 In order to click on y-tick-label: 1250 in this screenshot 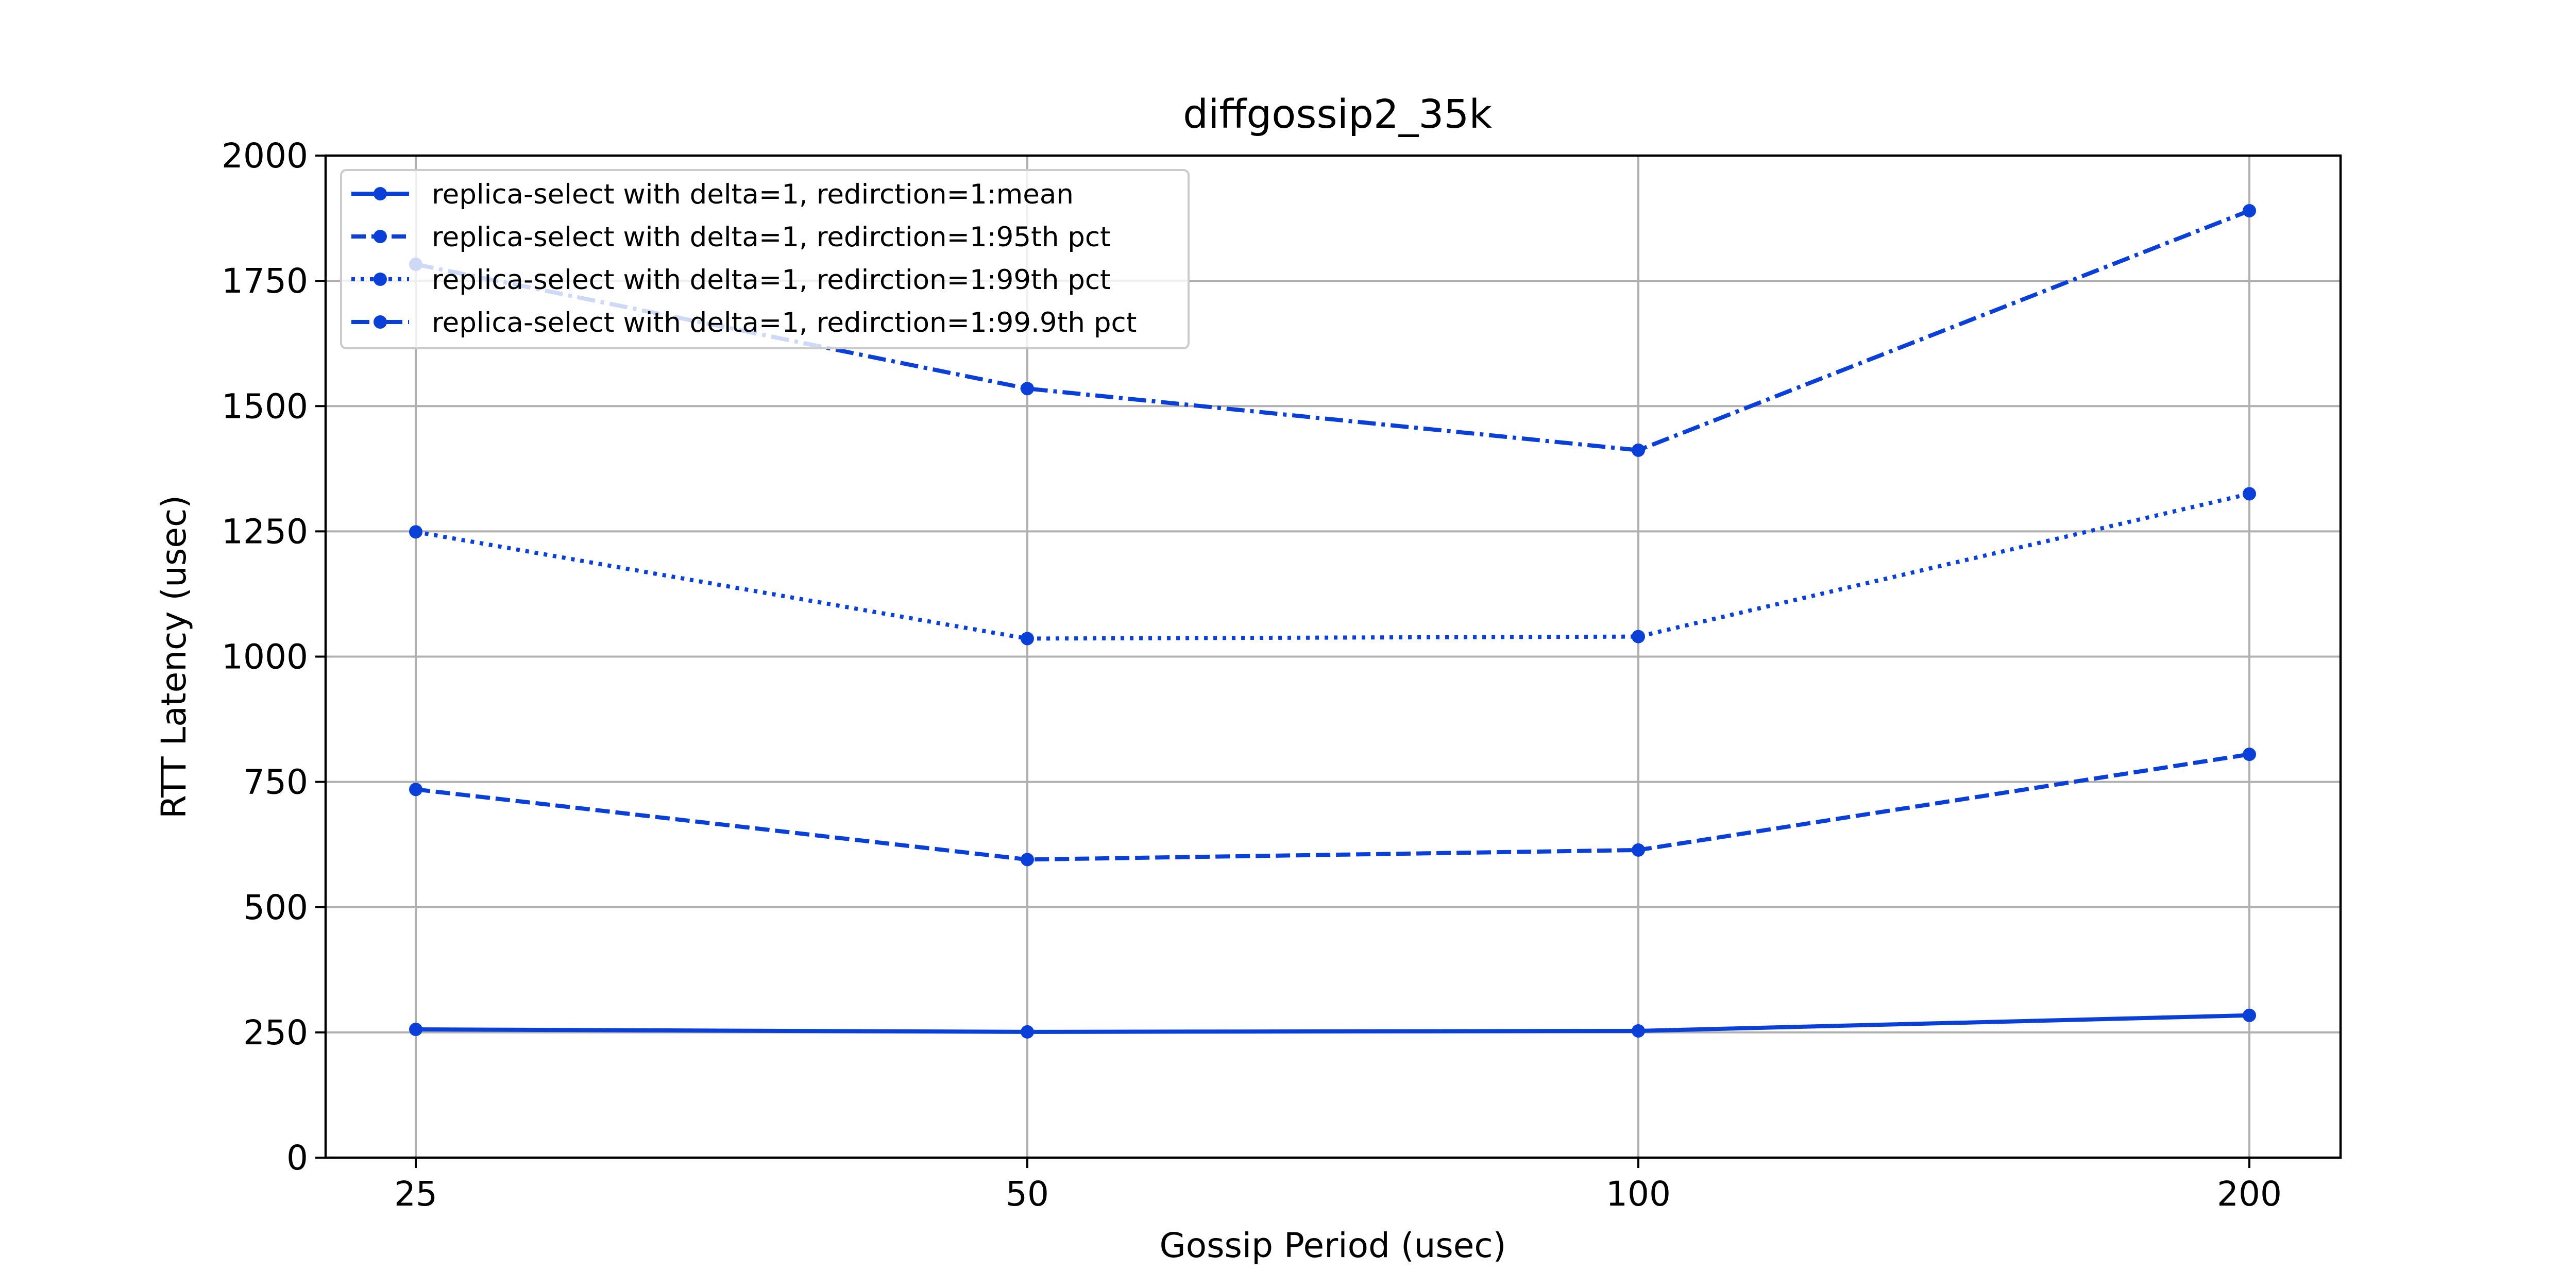, I will do `click(265, 531)`.